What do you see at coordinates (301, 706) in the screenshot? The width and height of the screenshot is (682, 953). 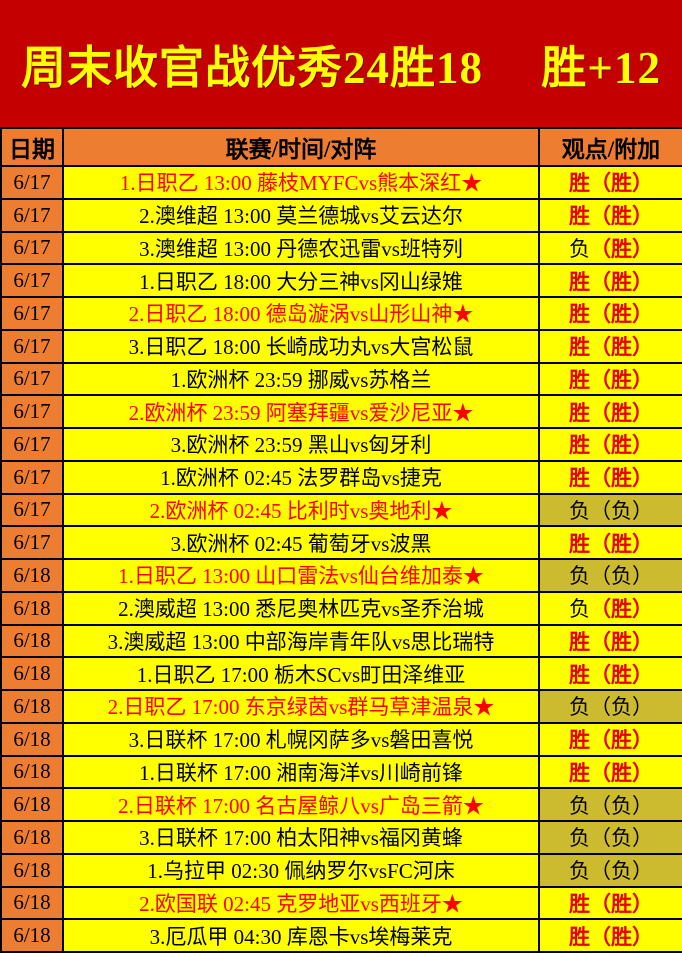 I see `match-cell: 2.日职乙 17:00 东京绿茵vs群马草津温泉★` at bounding box center [301, 706].